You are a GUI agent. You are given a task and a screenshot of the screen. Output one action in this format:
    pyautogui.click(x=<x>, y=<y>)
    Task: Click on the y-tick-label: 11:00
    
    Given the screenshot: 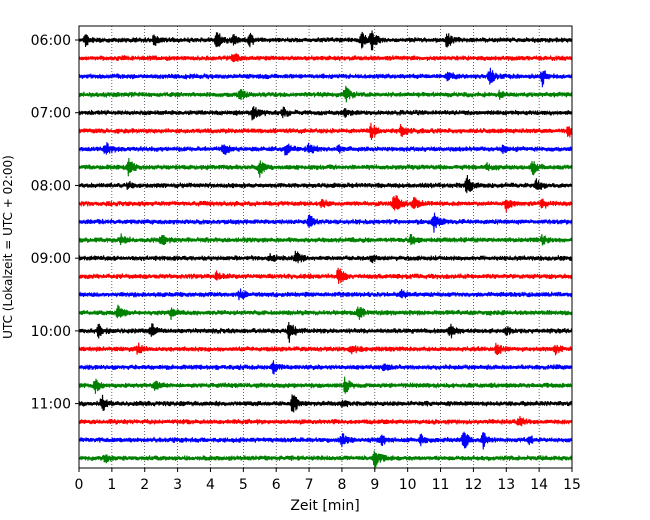 What is the action you would take?
    pyautogui.click(x=51, y=405)
    